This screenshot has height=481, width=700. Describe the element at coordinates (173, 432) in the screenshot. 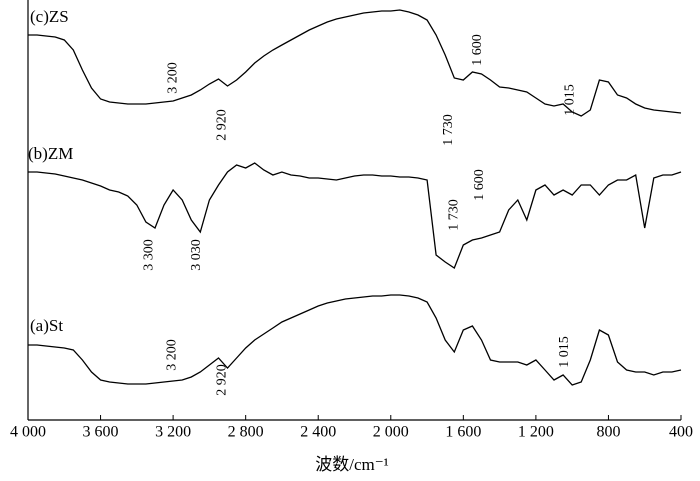

I see `x-tick-label: 3 200` at that location.